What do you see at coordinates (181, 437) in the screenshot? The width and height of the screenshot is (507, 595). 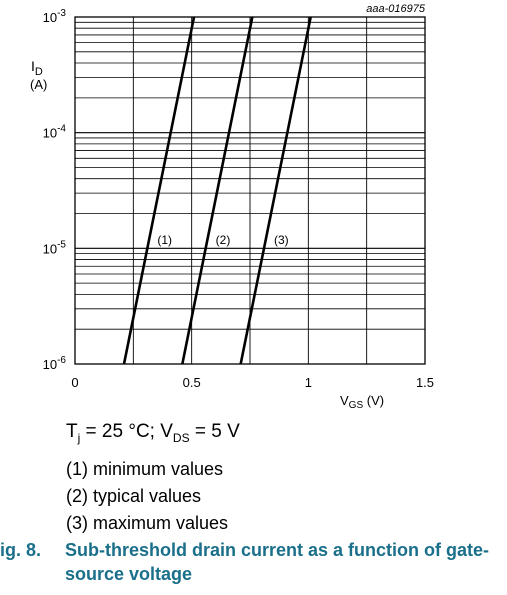 I see `vds-subscript: DS` at bounding box center [181, 437].